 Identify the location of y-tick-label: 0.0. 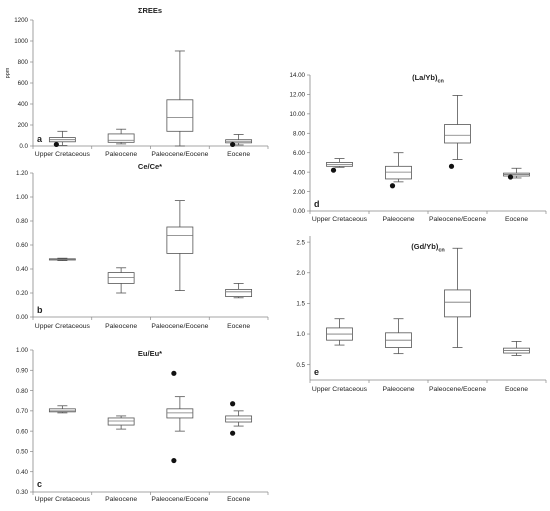
(23, 146).